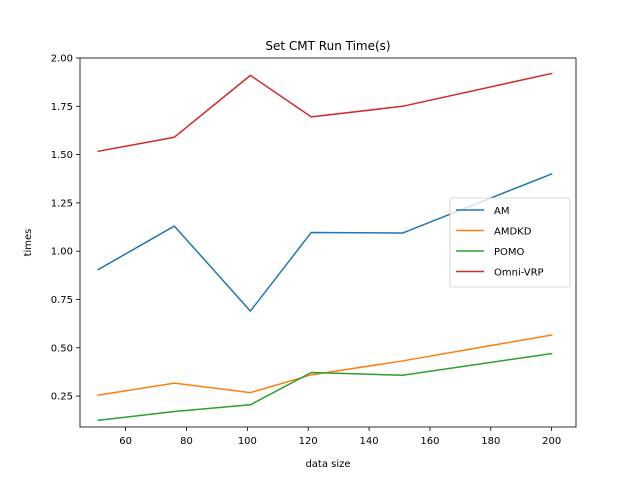 The height and width of the screenshot is (480, 640). Describe the element at coordinates (369, 441) in the screenshot. I see `x-tick-label: 140` at that location.